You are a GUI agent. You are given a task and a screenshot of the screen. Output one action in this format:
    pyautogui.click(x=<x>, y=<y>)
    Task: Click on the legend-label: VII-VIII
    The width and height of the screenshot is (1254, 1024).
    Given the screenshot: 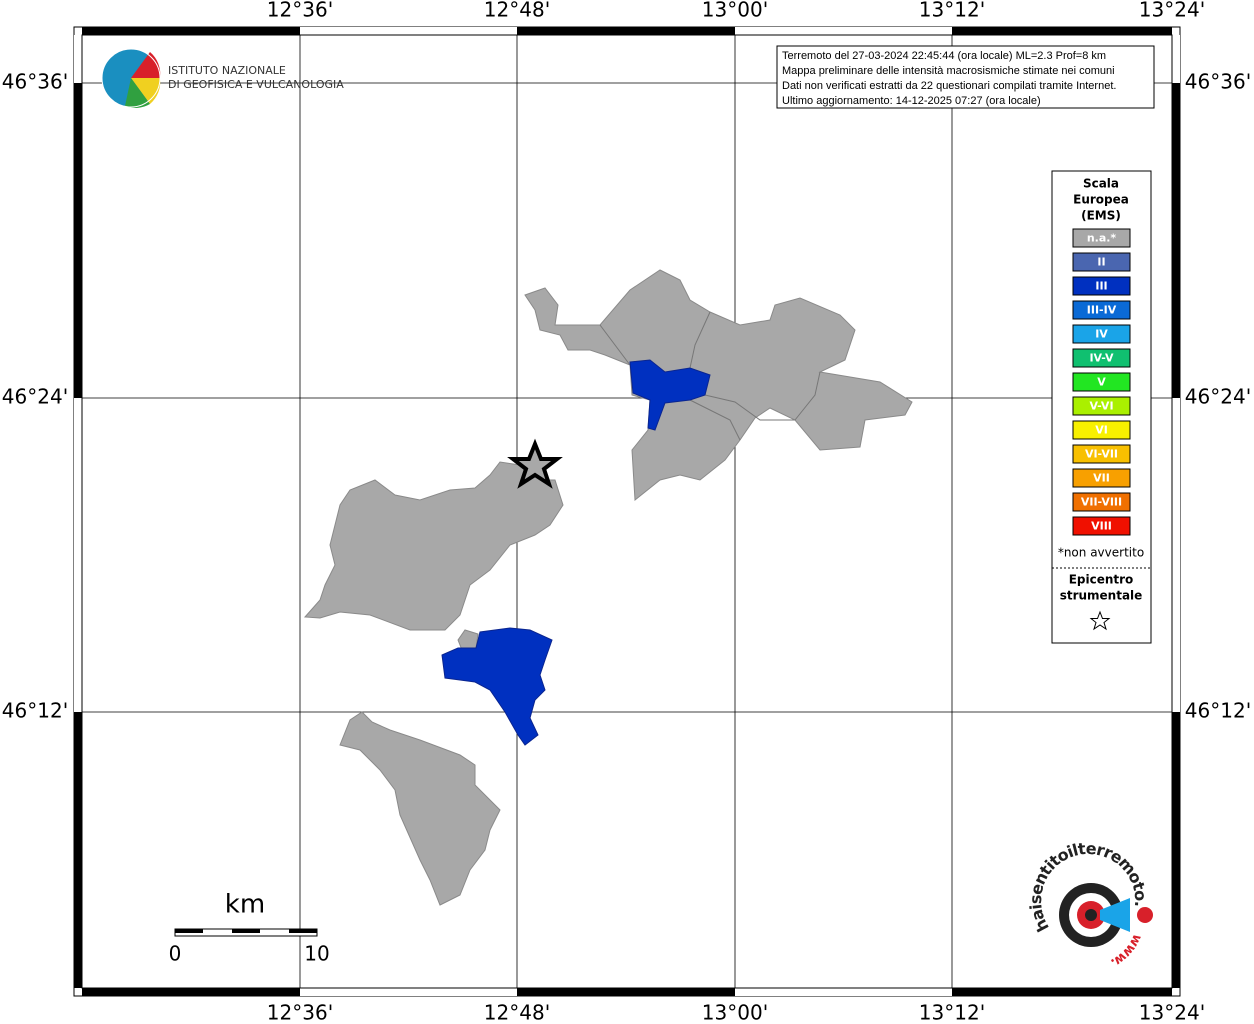 What is the action you would take?
    pyautogui.click(x=1101, y=502)
    